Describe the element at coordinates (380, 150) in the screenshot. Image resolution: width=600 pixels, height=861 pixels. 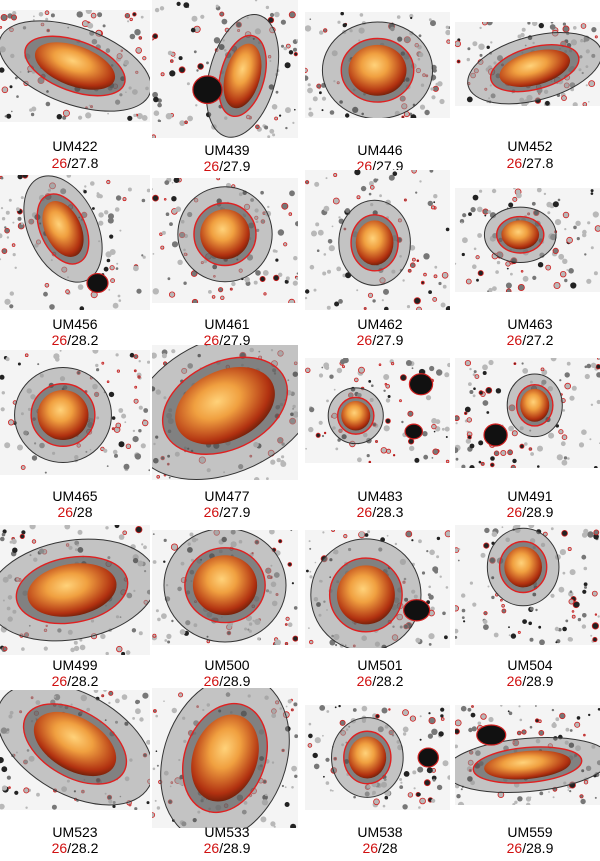
I see `galaxy-name: UM446` at that location.